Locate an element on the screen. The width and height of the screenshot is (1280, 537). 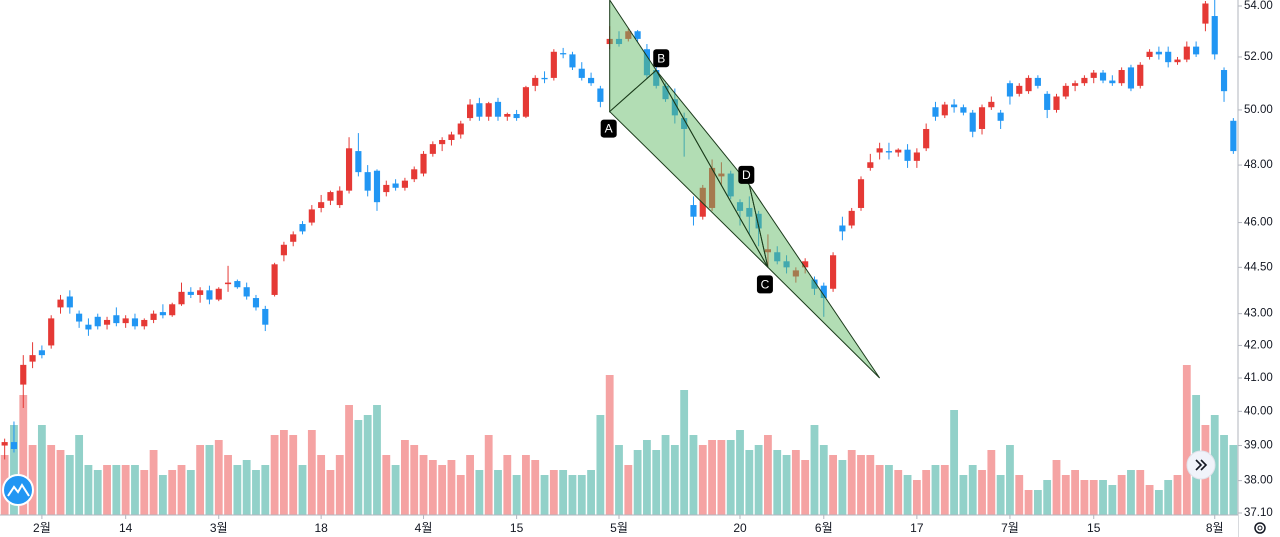
x-tick-label: 7월 is located at coordinates (1010, 528).